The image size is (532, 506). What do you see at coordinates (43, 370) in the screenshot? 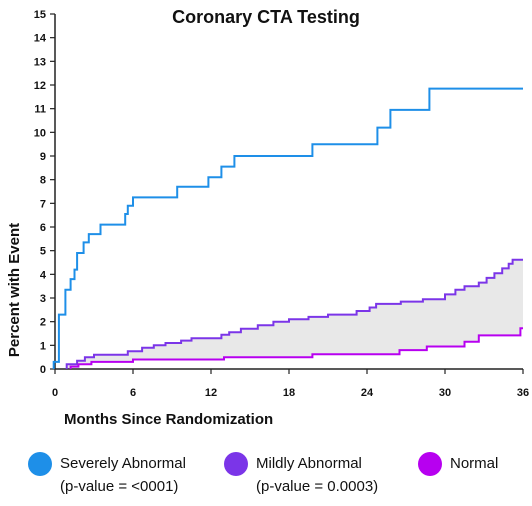
I see `y-tick-label: 0` at bounding box center [43, 370].